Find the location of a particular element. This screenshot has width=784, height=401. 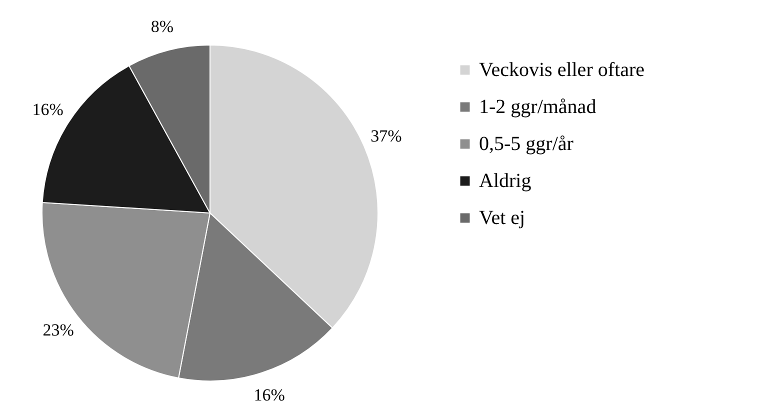

legend-label: 1-2 ggr/månad is located at coordinates (537, 107).